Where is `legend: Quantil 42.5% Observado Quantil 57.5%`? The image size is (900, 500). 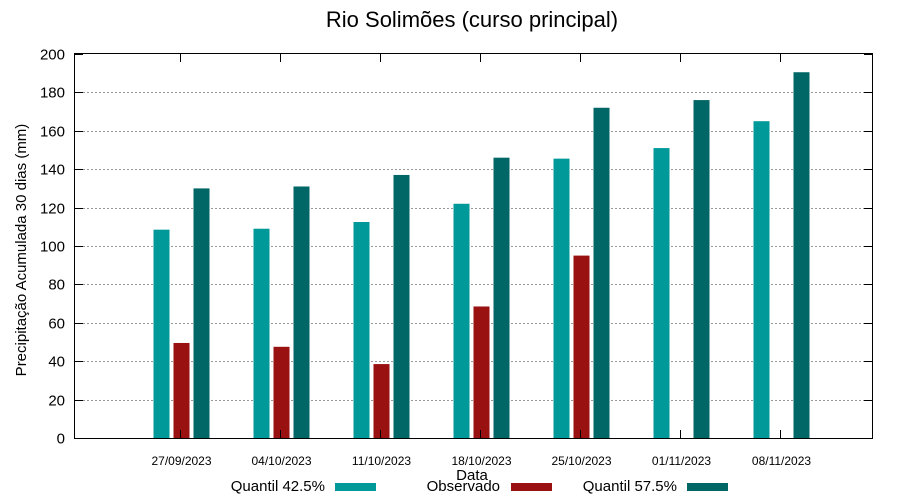 legend: Quantil 42.5% Observado Quantil 57.5% is located at coordinates (479, 486).